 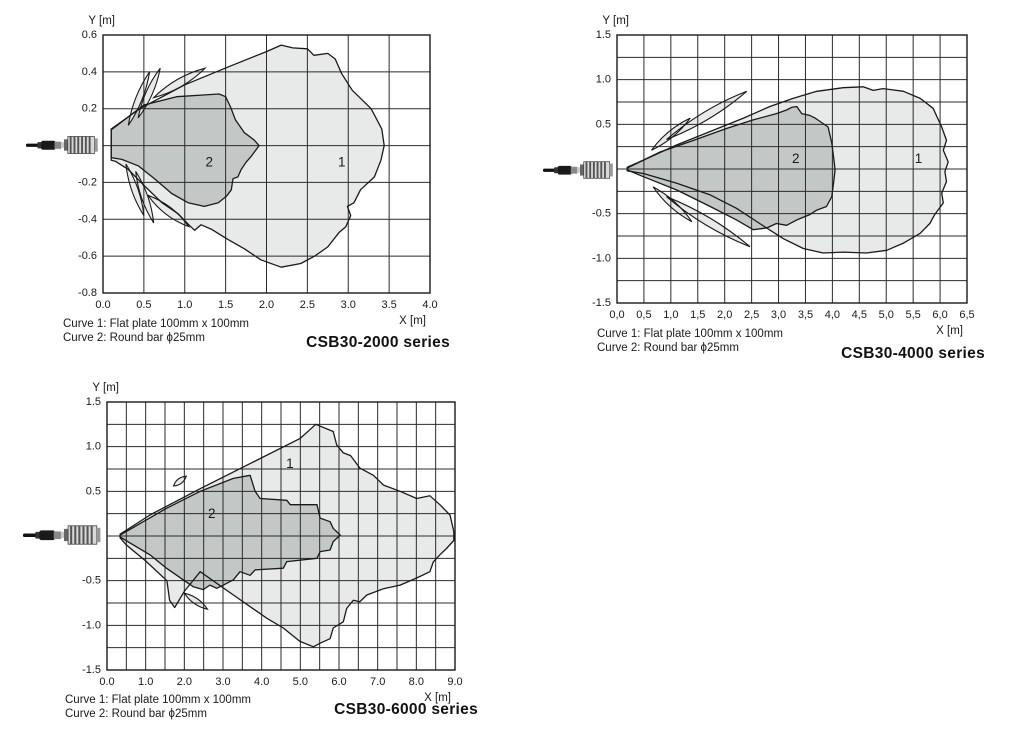 I want to click on x-tick-label: 5,5, so click(x=913, y=315).